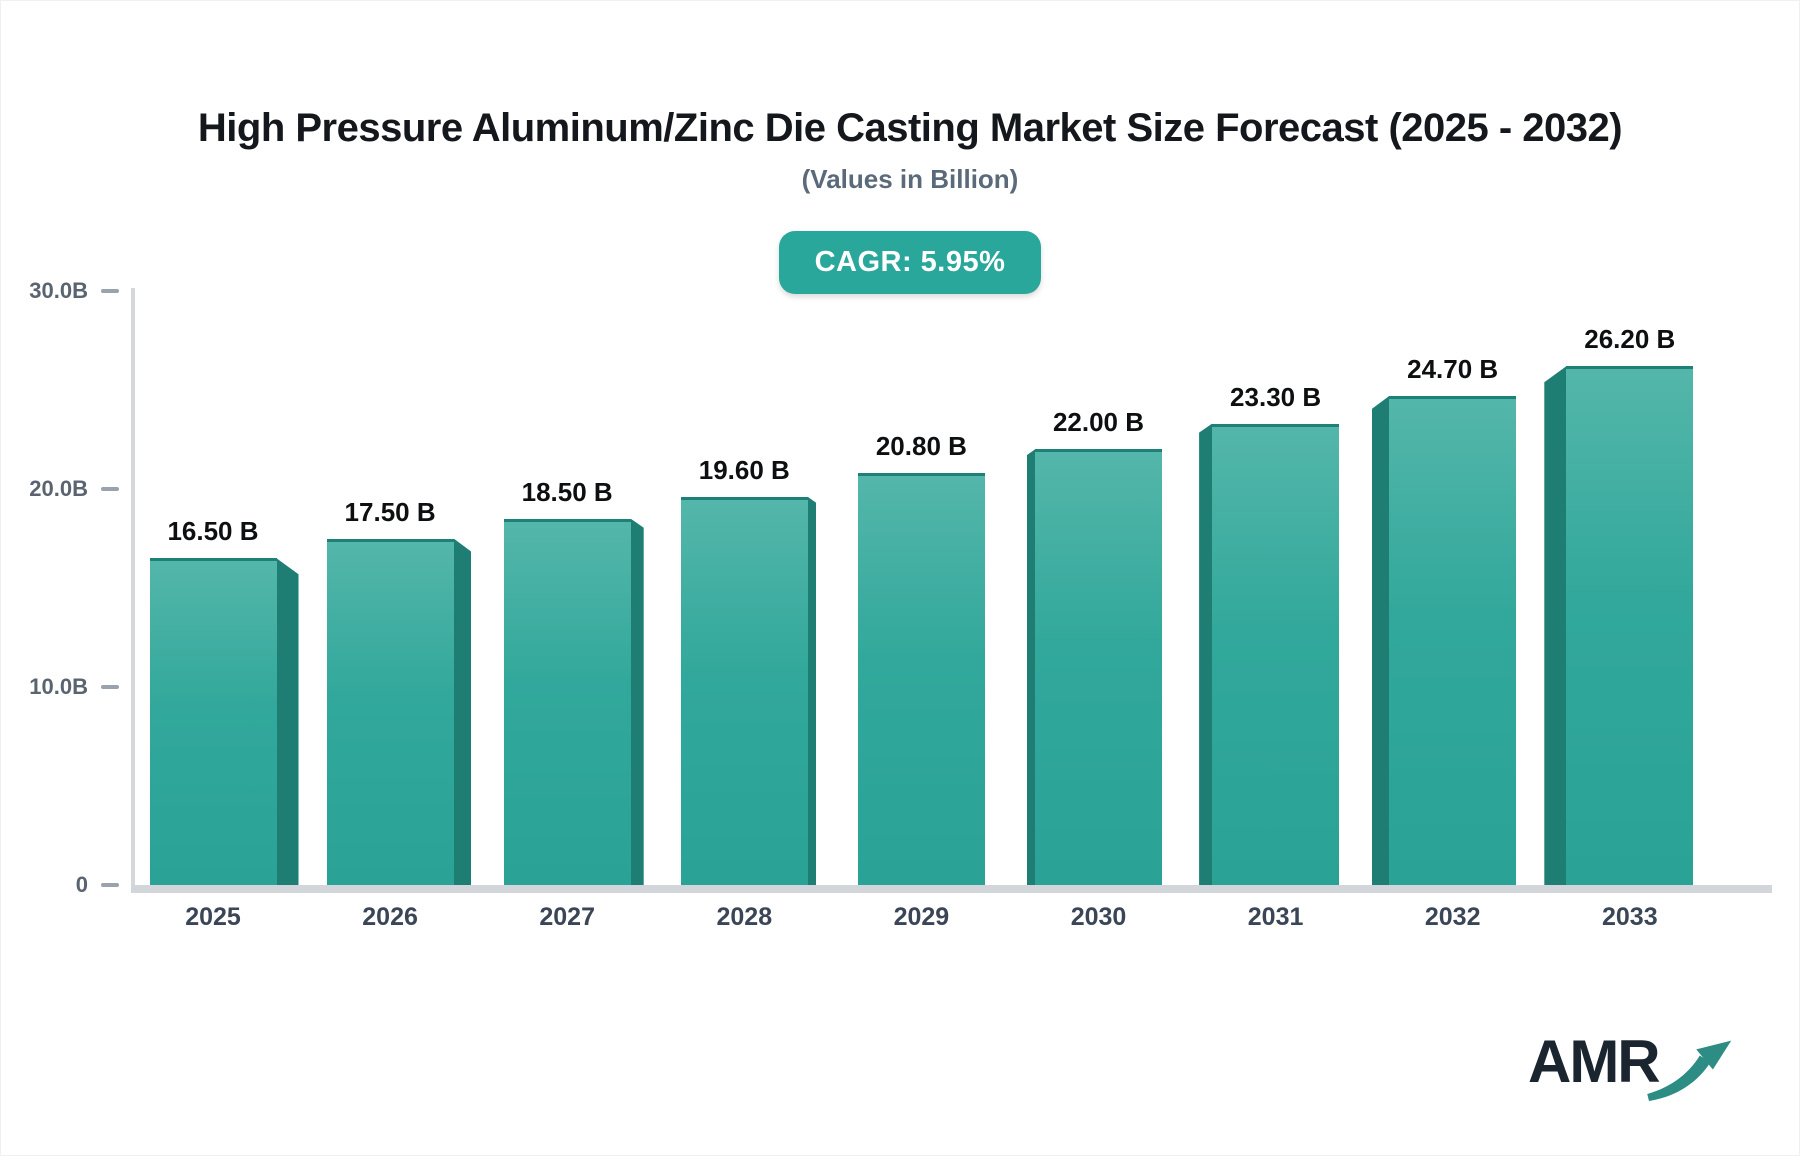 This screenshot has height=1156, width=1800. Describe the element at coordinates (744, 690) in the screenshot. I see `bar-2028` at that location.